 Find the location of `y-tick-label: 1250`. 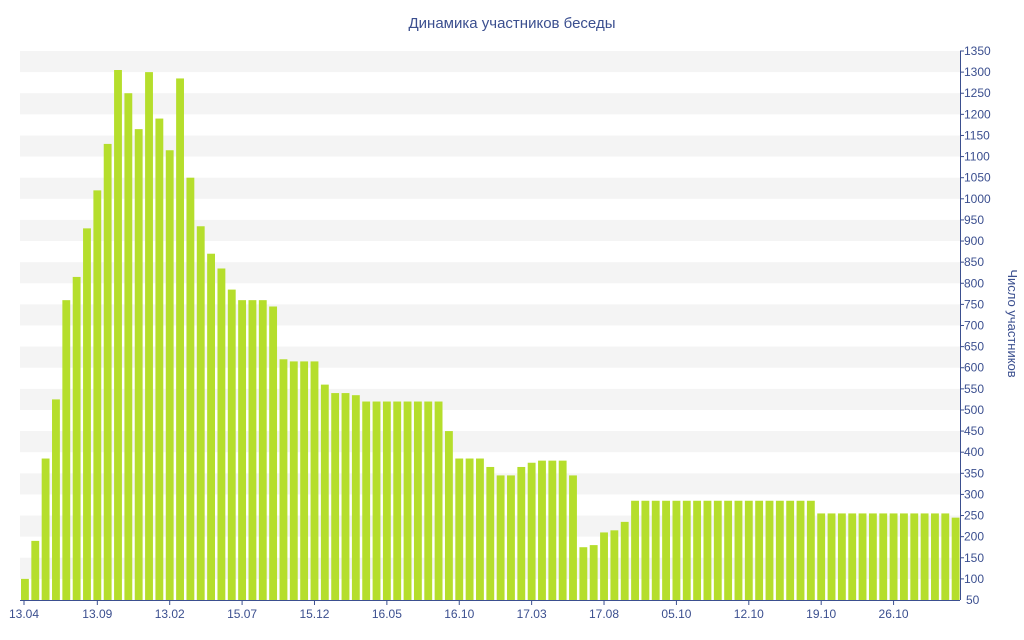

y-tick-label: 1250 is located at coordinates (977, 93).